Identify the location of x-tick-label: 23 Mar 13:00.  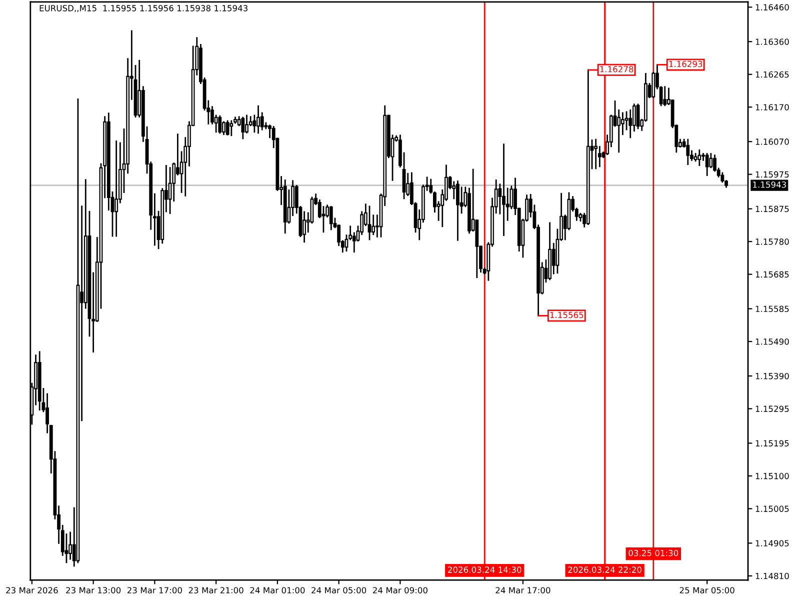
(93, 590).